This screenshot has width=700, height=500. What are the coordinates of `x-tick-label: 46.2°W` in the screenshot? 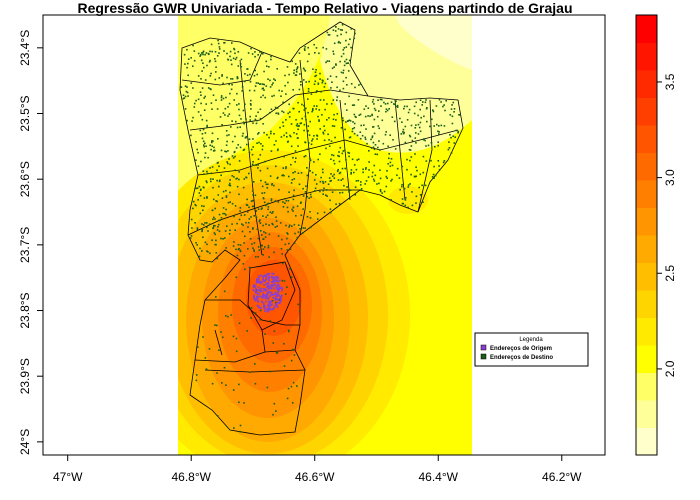 It's located at (562, 477).